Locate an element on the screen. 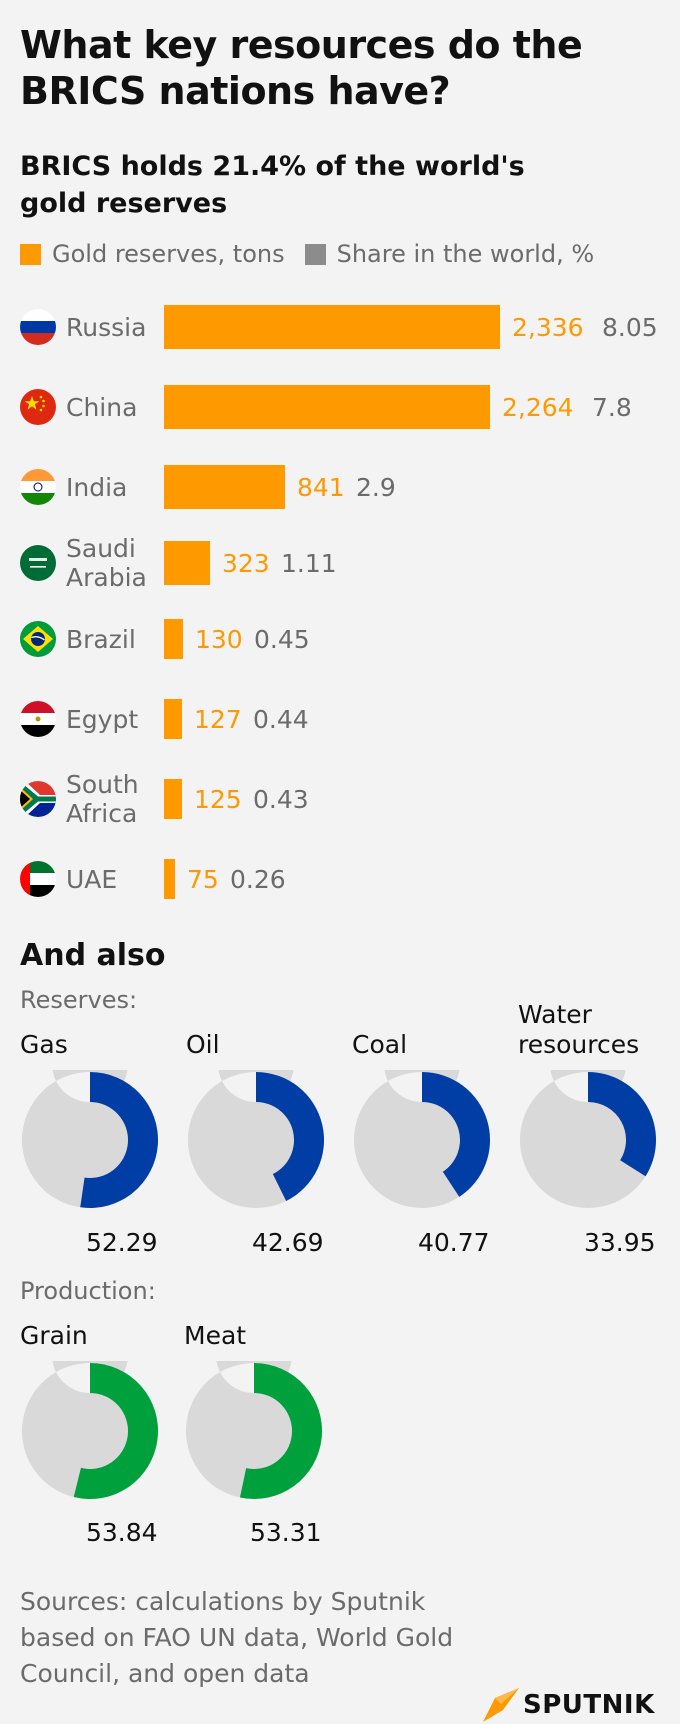  sputnik-logo-icon is located at coordinates (501, 1705).